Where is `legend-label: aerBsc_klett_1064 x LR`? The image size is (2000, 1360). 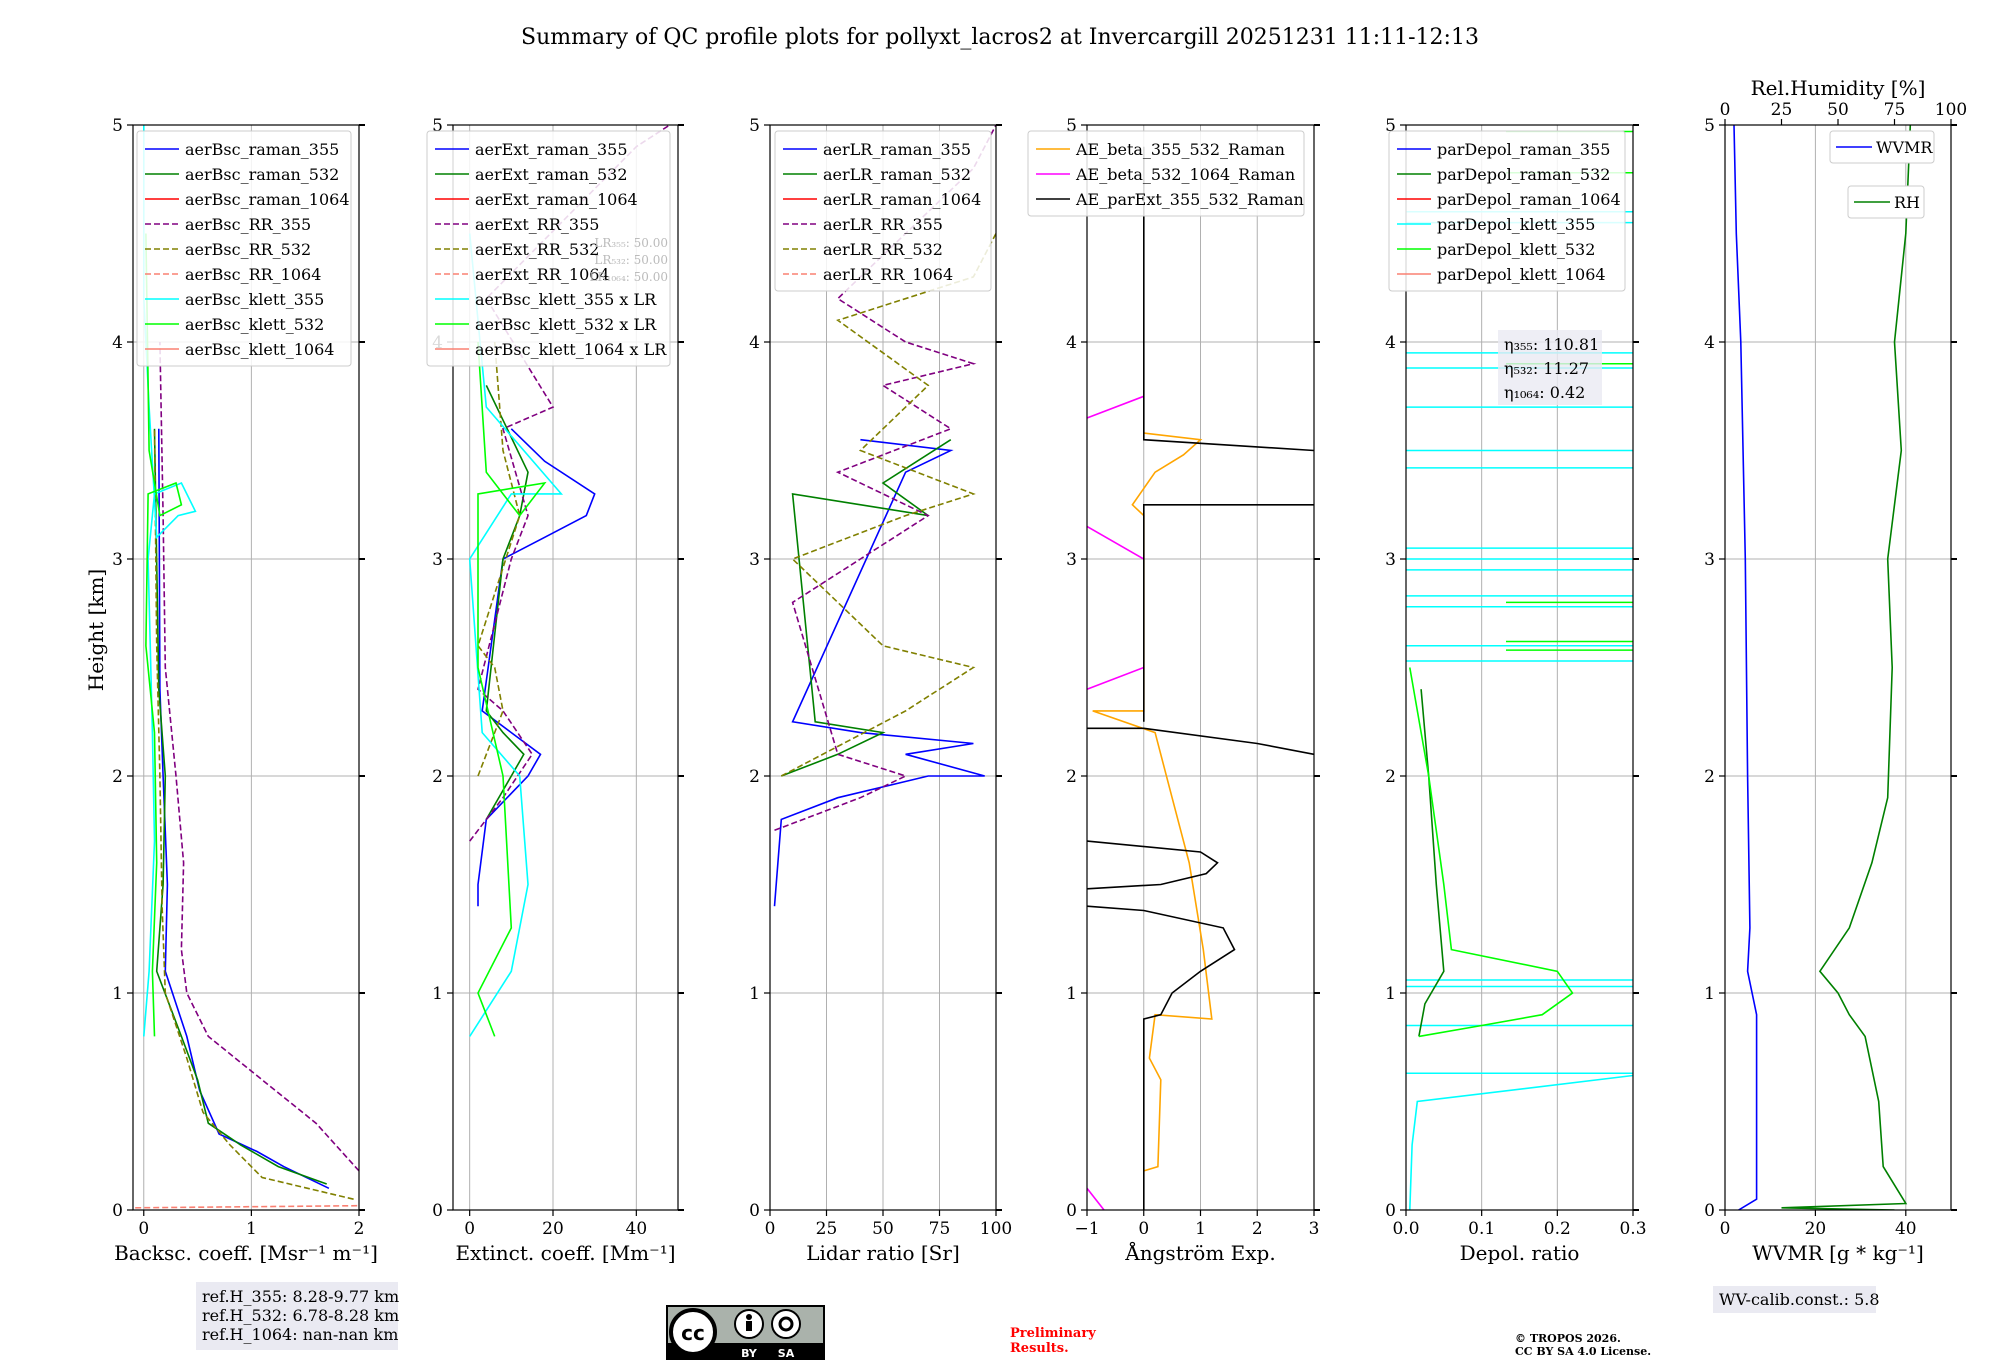 legend-label: aerBsc_klett_1064 x LR is located at coordinates (571, 349).